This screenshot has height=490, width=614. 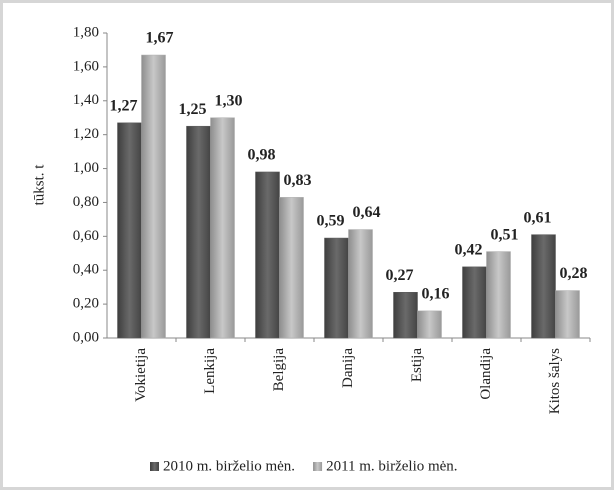 What do you see at coordinates (229, 466) in the screenshot?
I see `legend-label: 2010 m. birželio mėn.` at bounding box center [229, 466].